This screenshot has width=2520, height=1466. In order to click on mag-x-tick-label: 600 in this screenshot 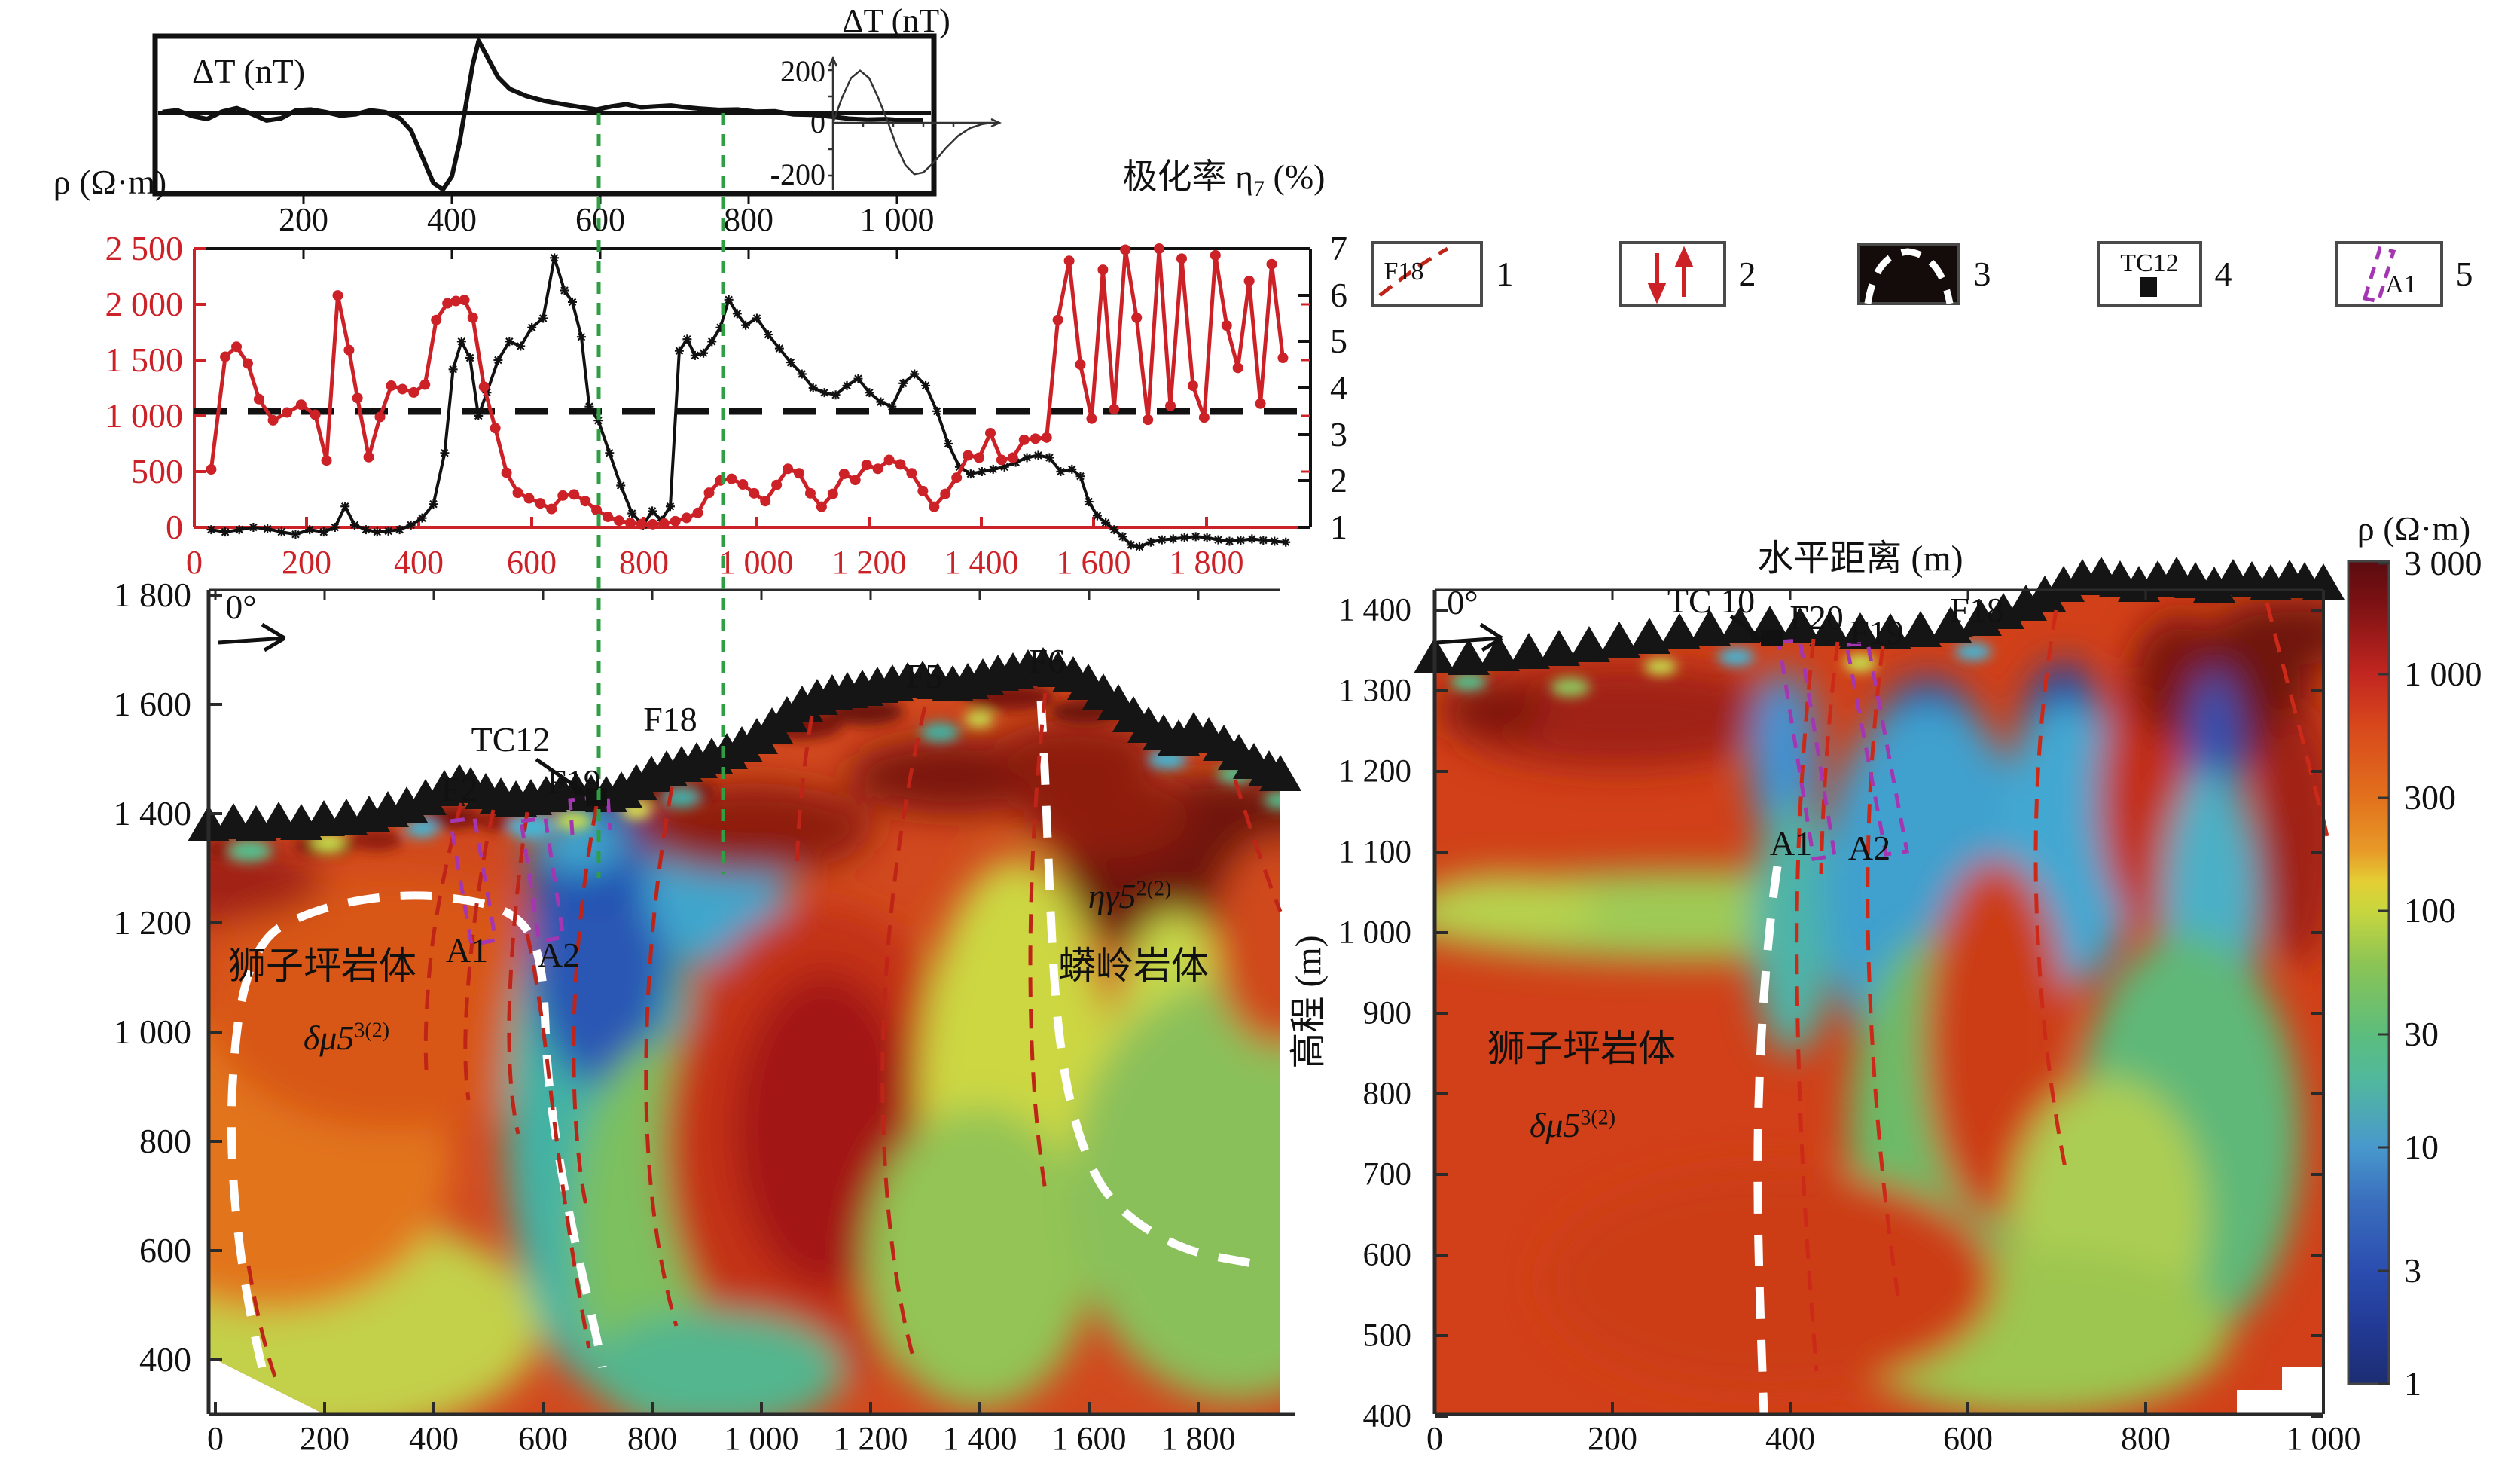, I will do `click(600, 219)`.